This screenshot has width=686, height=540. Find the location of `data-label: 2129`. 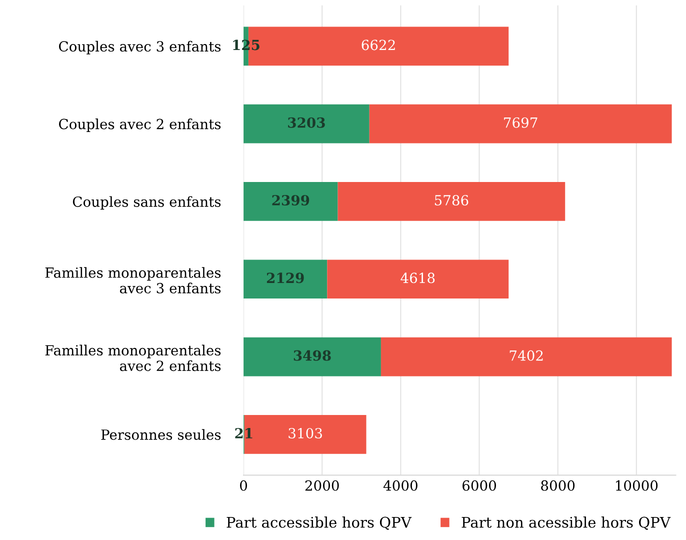

data-label: 2129 is located at coordinates (285, 278).